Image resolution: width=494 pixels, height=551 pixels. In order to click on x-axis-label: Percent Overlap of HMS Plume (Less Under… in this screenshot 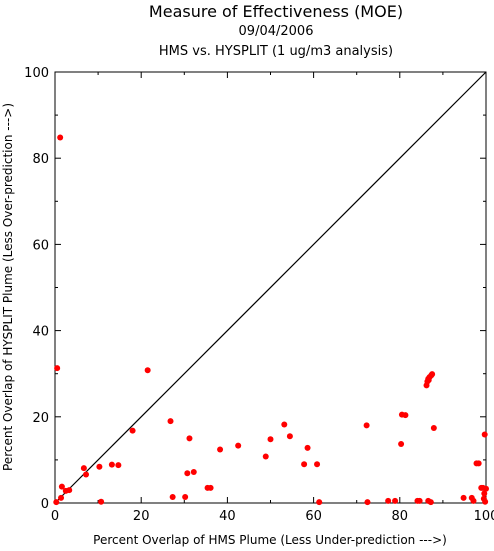, I will do `click(270, 540)`.